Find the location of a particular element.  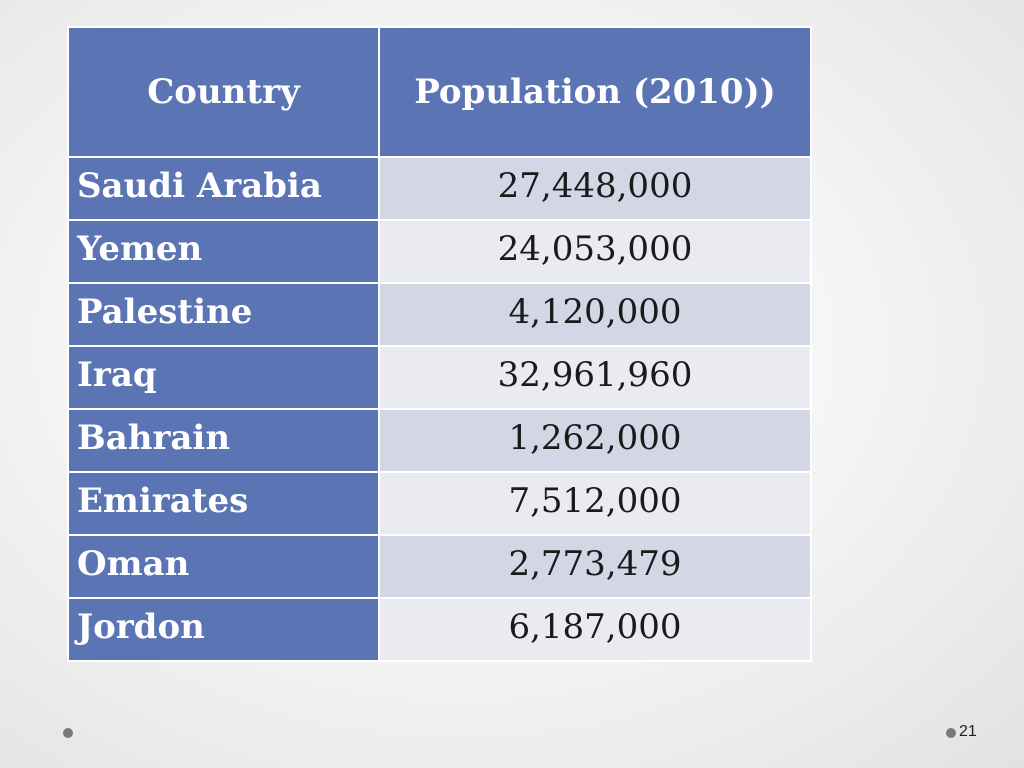

country-cell: Oman is located at coordinates (223, 566).